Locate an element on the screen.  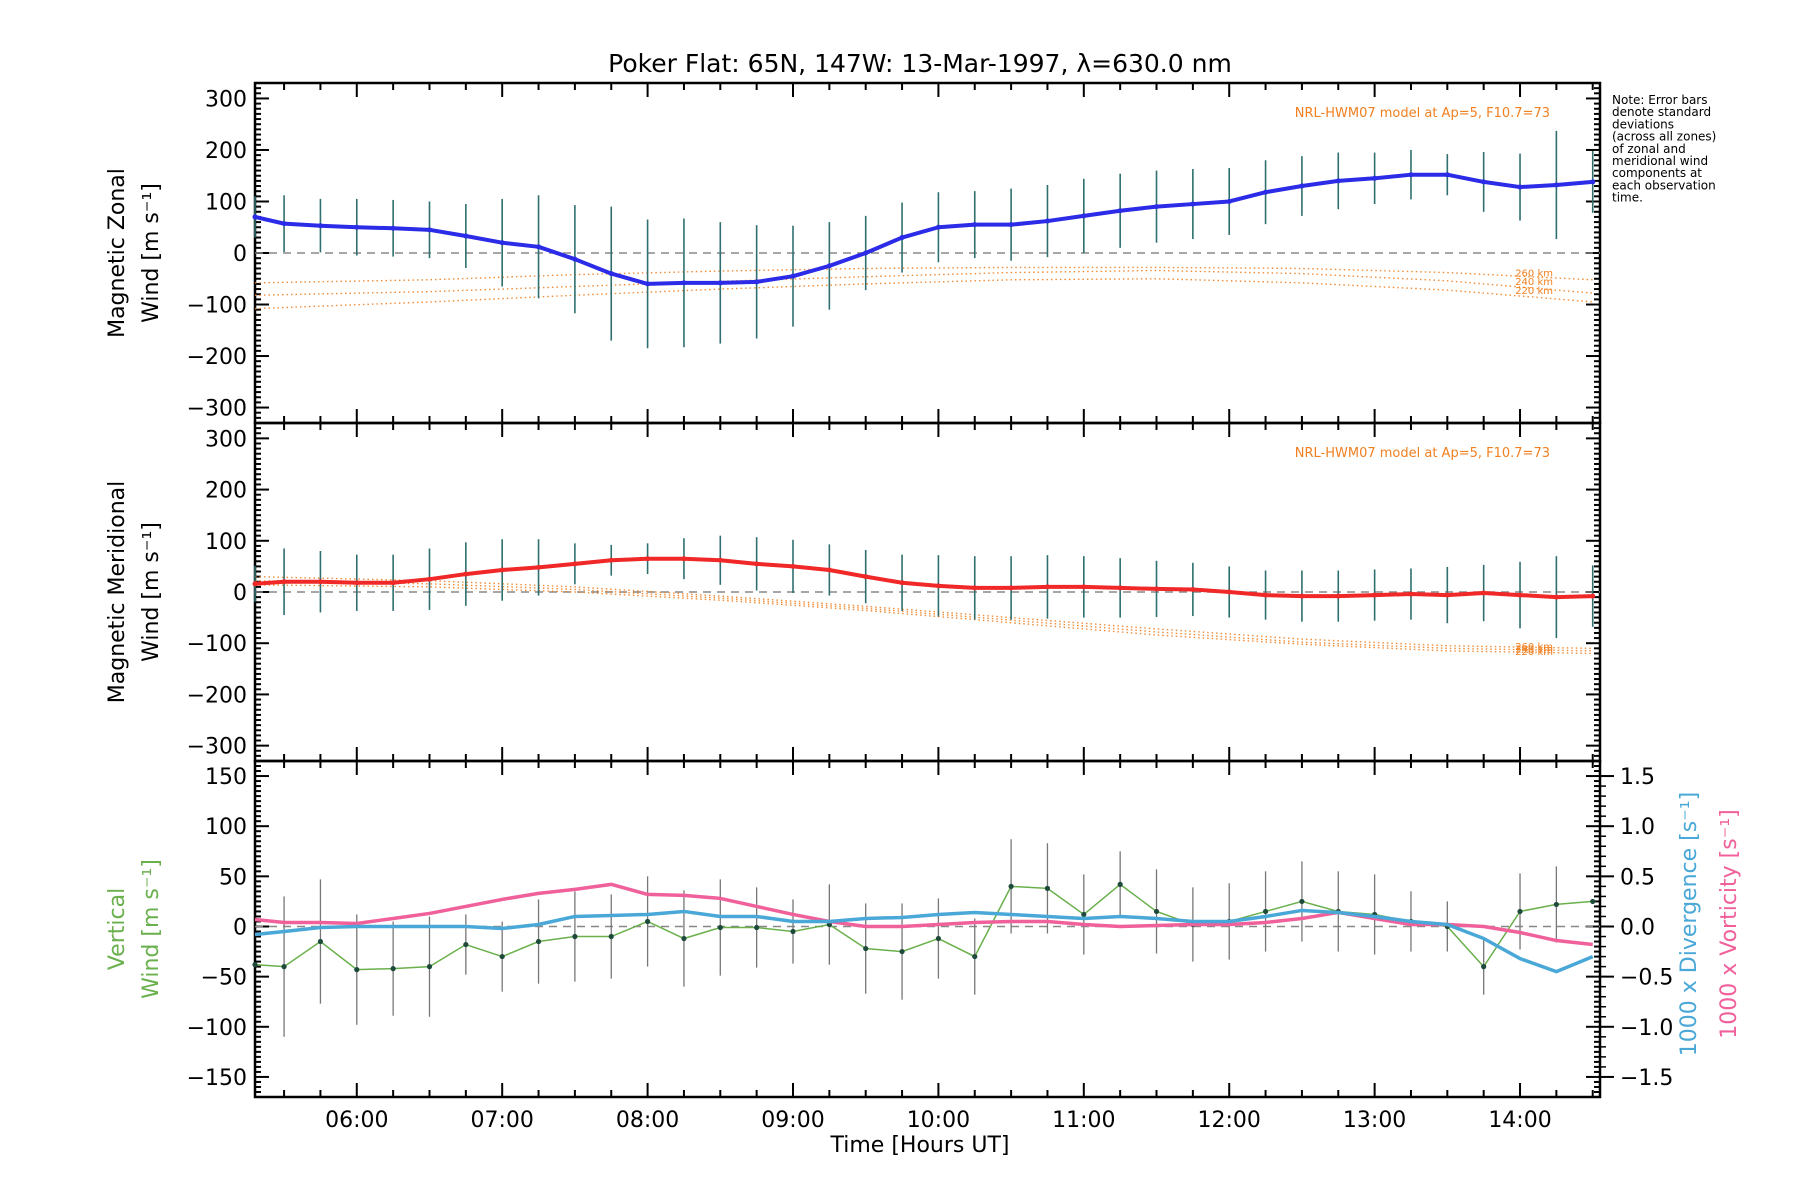
note-line: deviations is located at coordinates (1643, 124).